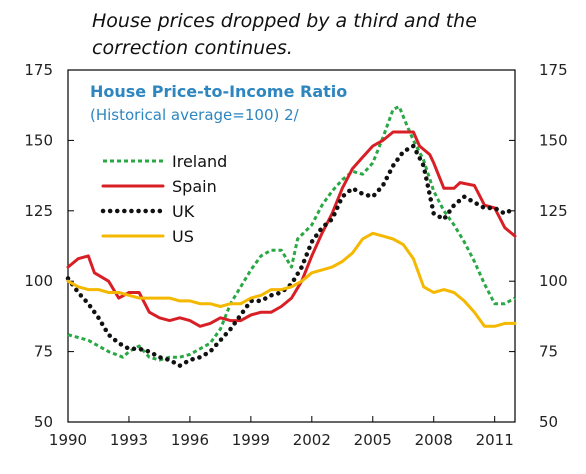 The height and width of the screenshot is (474, 586). Describe the element at coordinates (199, 161) in the screenshot. I see `legend-label-ireland: Ireland` at that location.